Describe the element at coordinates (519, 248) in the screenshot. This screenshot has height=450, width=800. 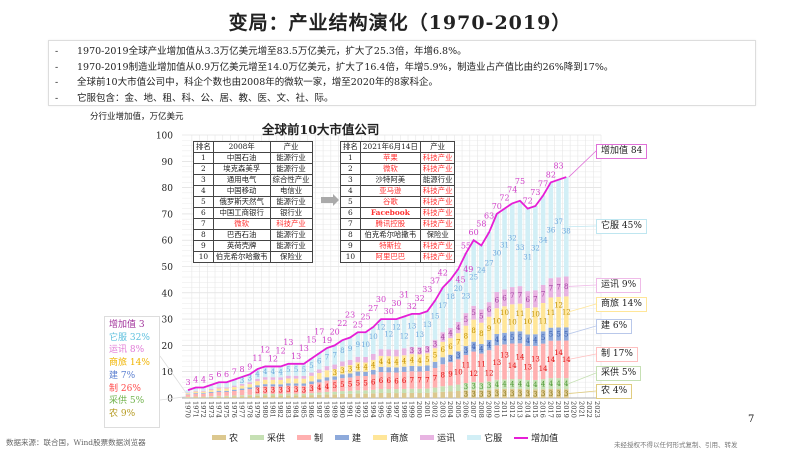
I see `bar-segment-label: 33` at that location.